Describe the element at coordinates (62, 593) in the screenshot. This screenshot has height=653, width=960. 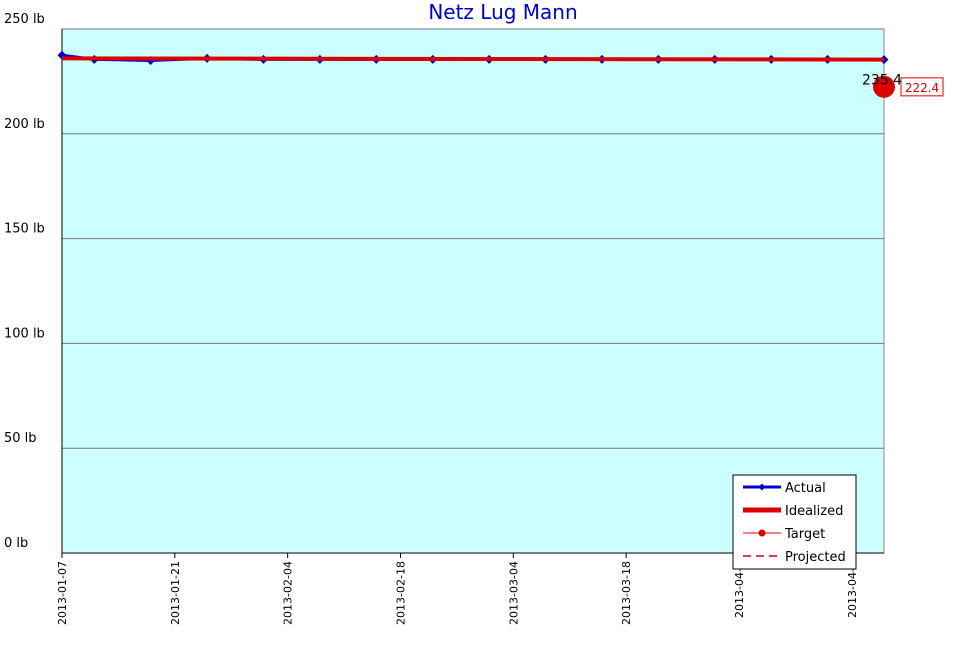
I see `x-tick-label: 2013-01-07` at that location.